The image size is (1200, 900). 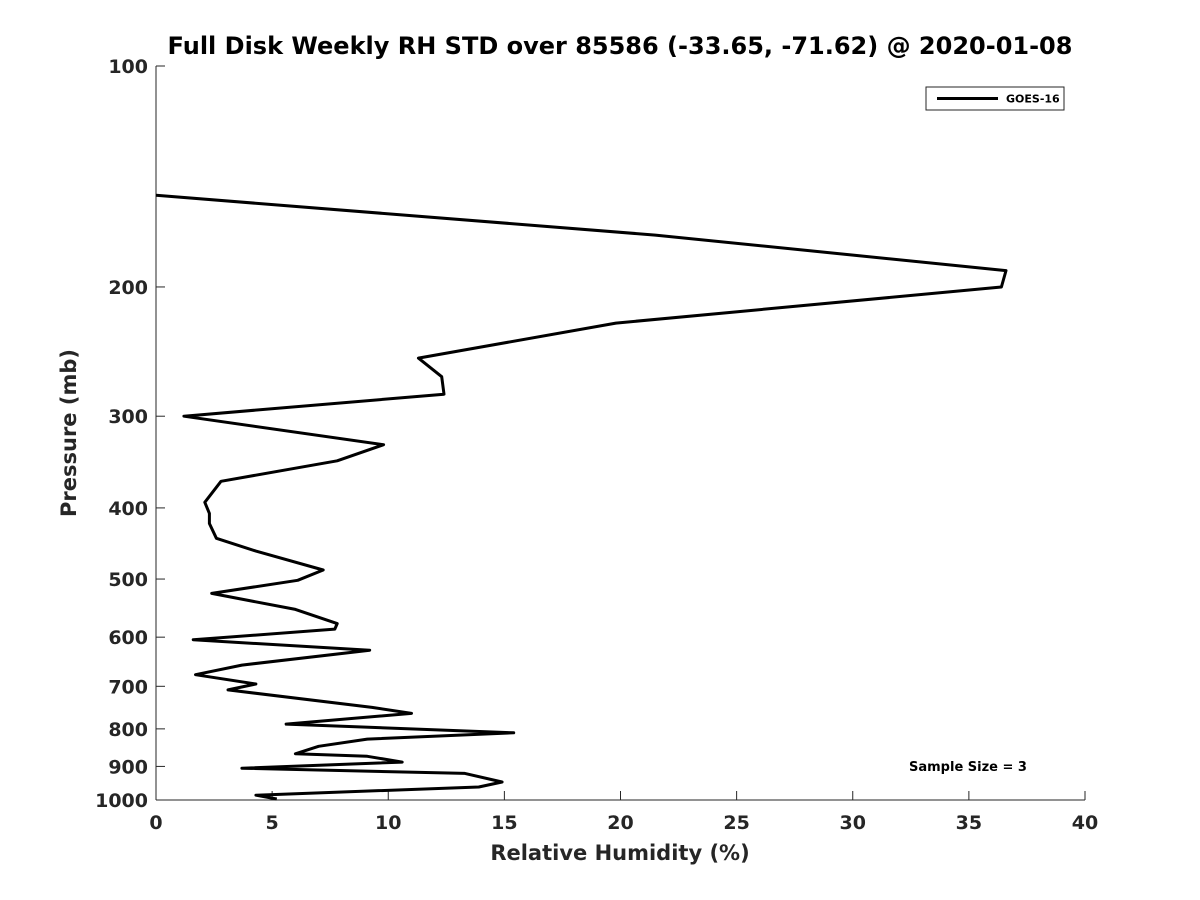 I want to click on y-tick-label: 300, so click(x=128, y=417).